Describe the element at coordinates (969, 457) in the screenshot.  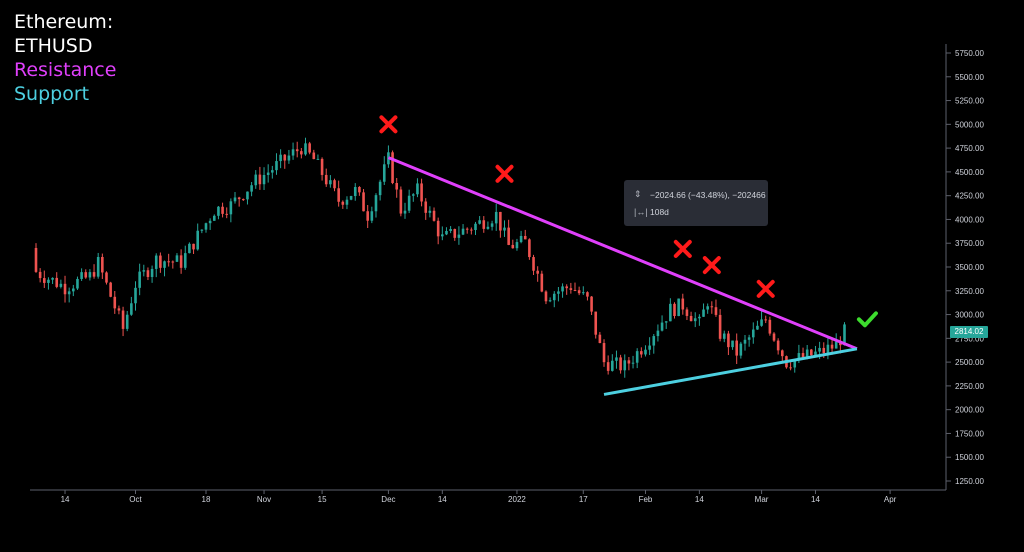
I see `price-tick-label: 1500.00` at that location.